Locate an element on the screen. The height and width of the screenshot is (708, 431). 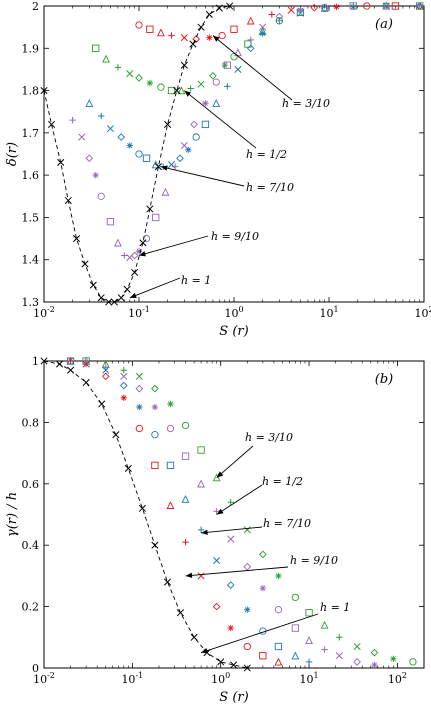
y-tick-label: 1.7 is located at coordinates (31, 133).